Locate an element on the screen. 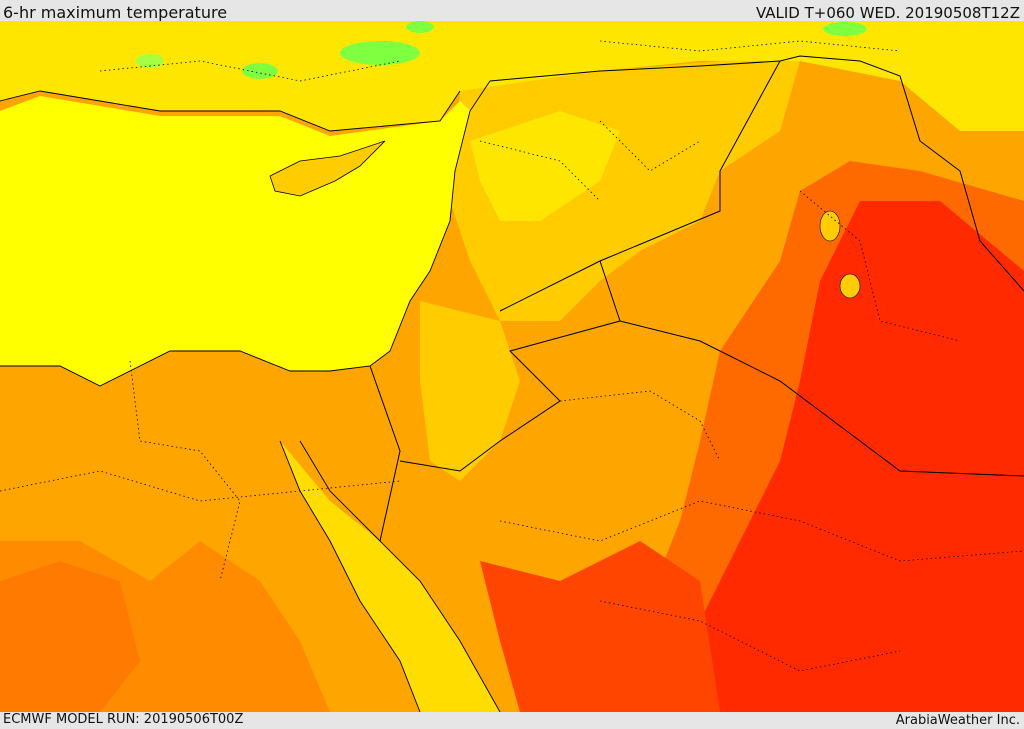 The width and height of the screenshot is (1024, 729). egypt-west-hot is located at coordinates (70, 636).